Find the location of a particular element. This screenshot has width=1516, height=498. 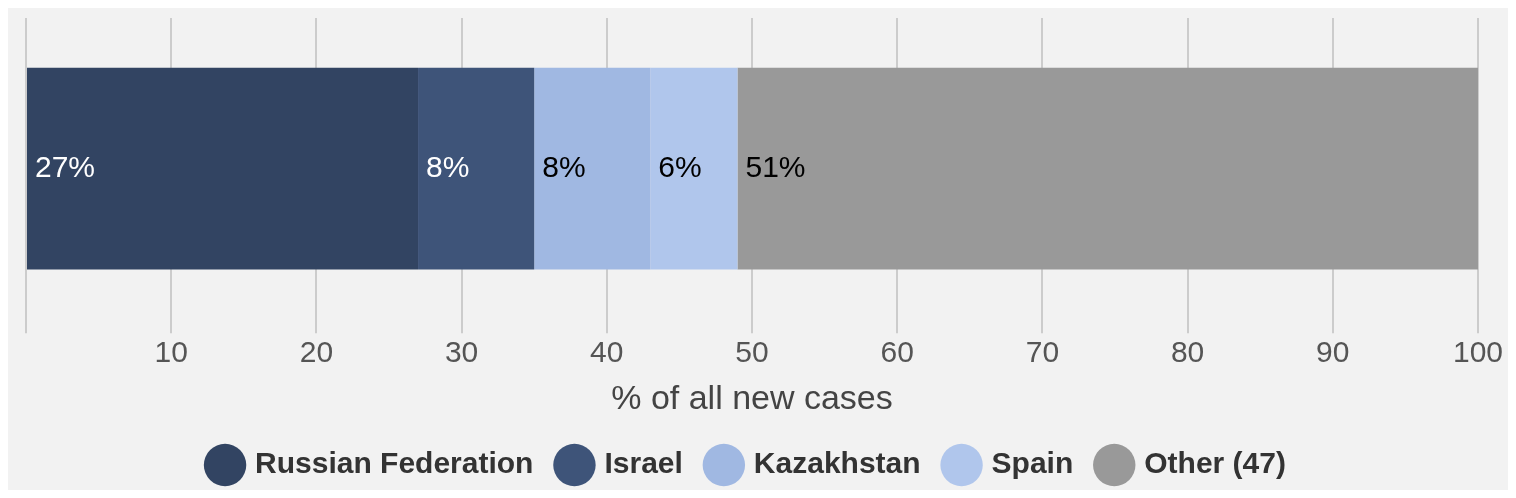

data-label: 51% is located at coordinates (775, 166).